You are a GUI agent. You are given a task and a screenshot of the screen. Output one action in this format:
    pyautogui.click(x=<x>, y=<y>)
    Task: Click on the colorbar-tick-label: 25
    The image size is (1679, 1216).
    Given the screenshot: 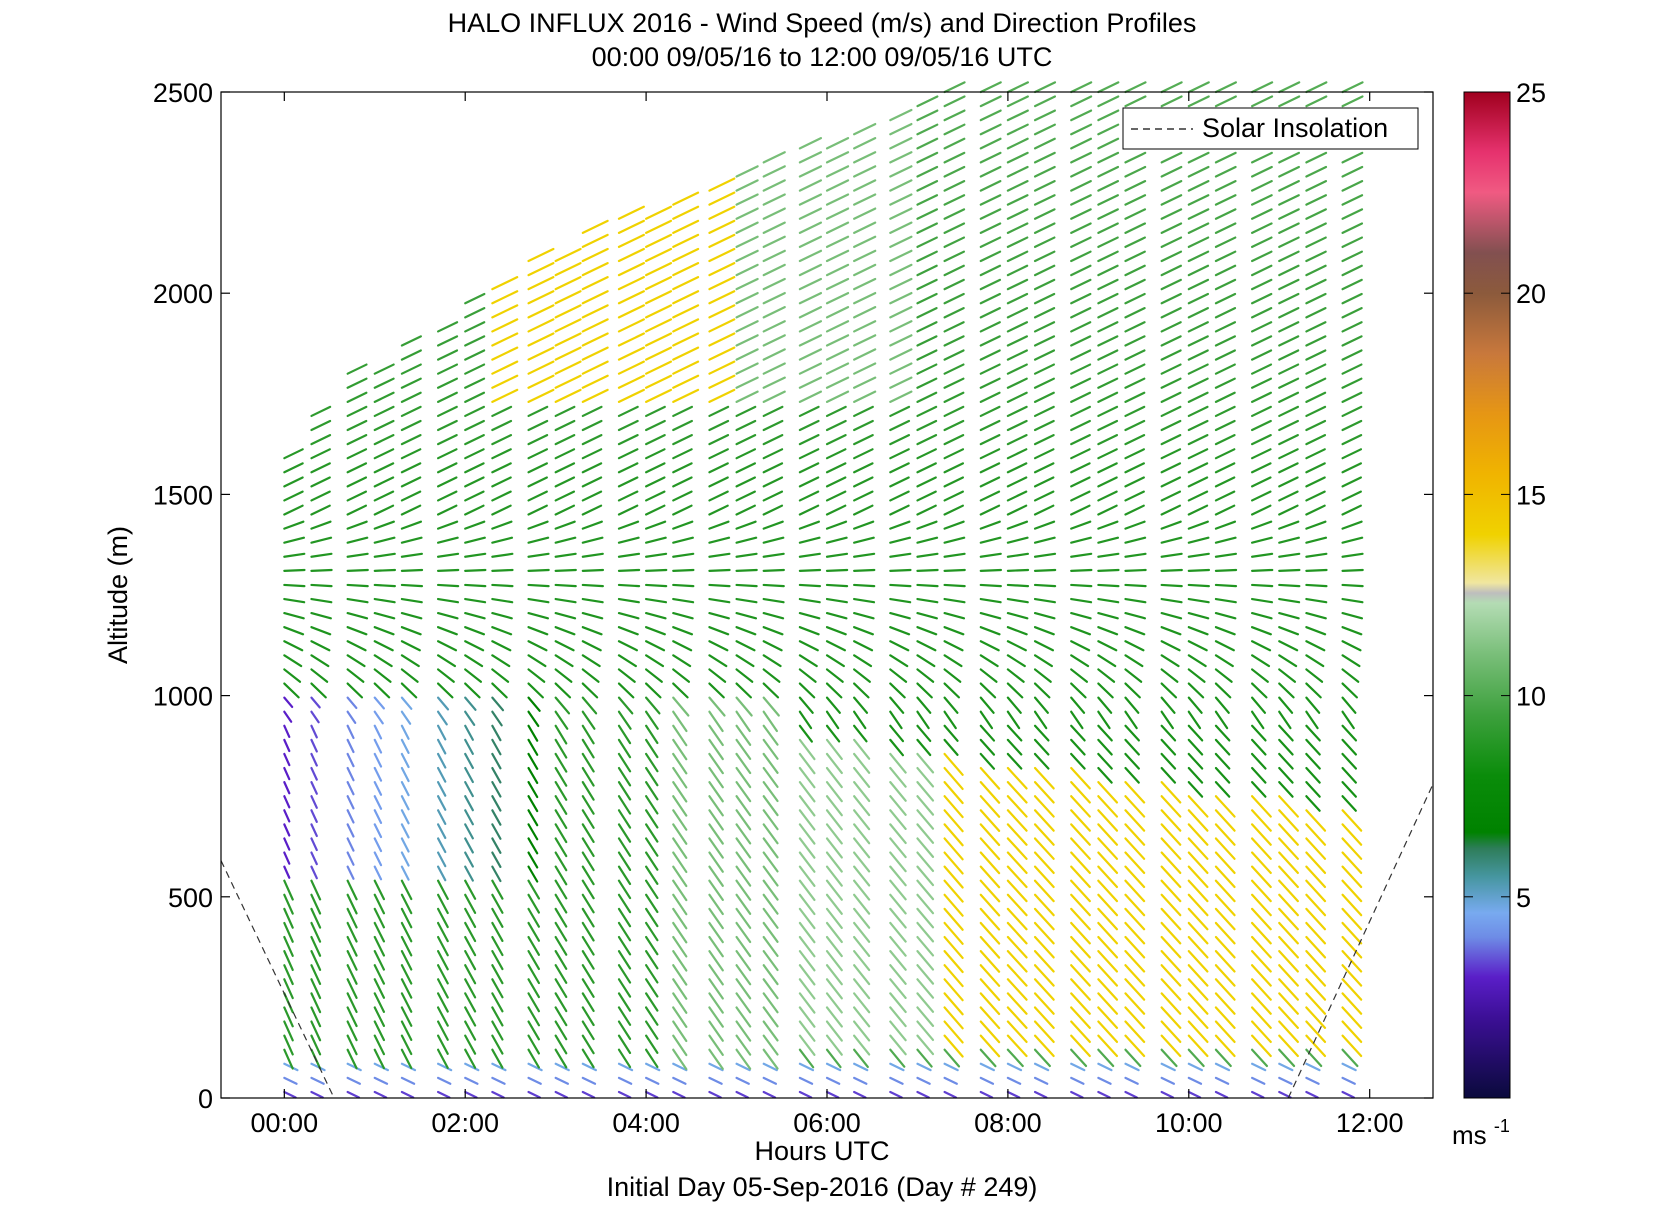 What is the action you would take?
    pyautogui.click(x=1531, y=93)
    